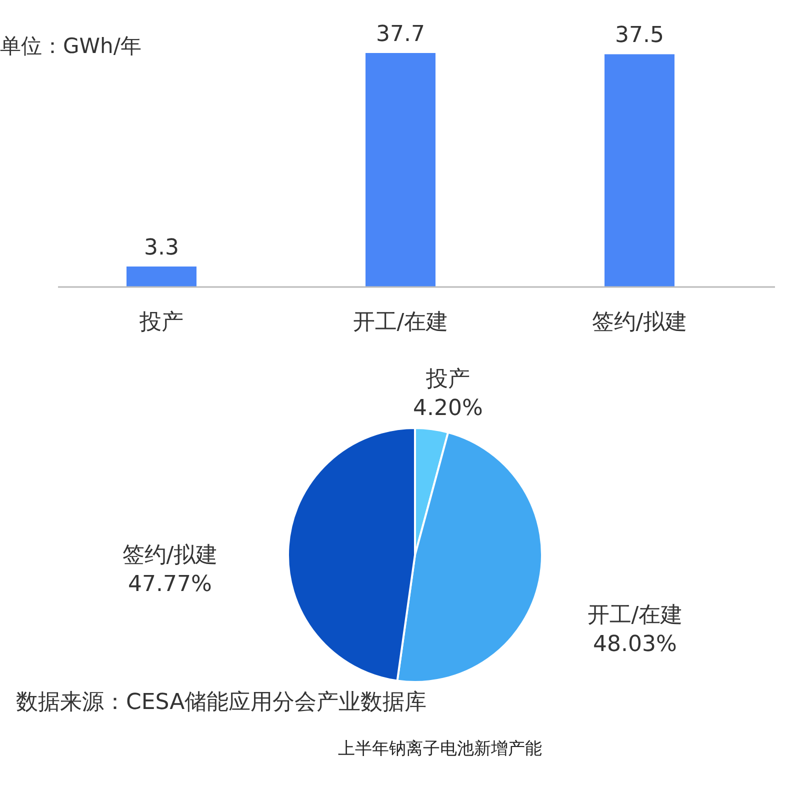 This screenshot has width=807, height=789. I want to click on x-tick-label: 开工/在建, so click(400, 322).